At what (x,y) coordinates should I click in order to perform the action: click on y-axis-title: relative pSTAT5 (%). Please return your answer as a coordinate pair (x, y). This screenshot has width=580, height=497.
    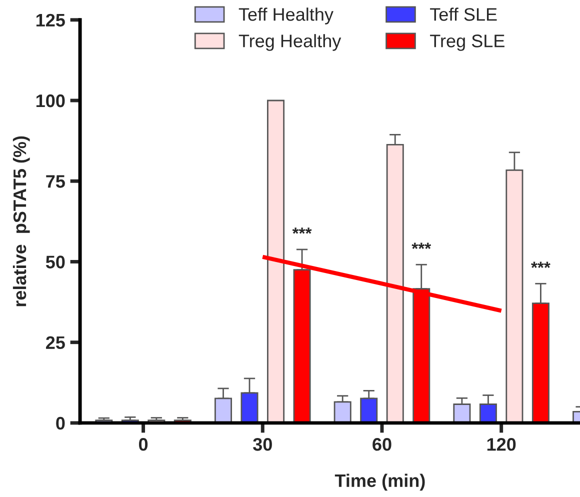
    Looking at the image, I should click on (21, 221).